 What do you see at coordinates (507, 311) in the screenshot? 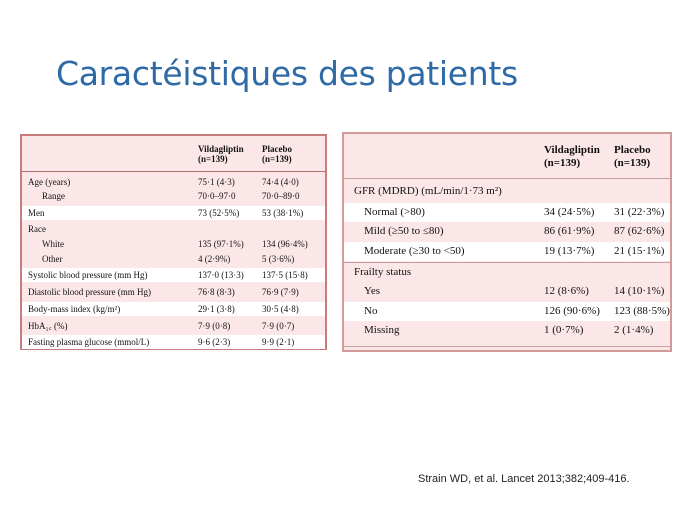
I see `table-row: No 126 (90·6%) 123 (88·5%)` at bounding box center [507, 311].